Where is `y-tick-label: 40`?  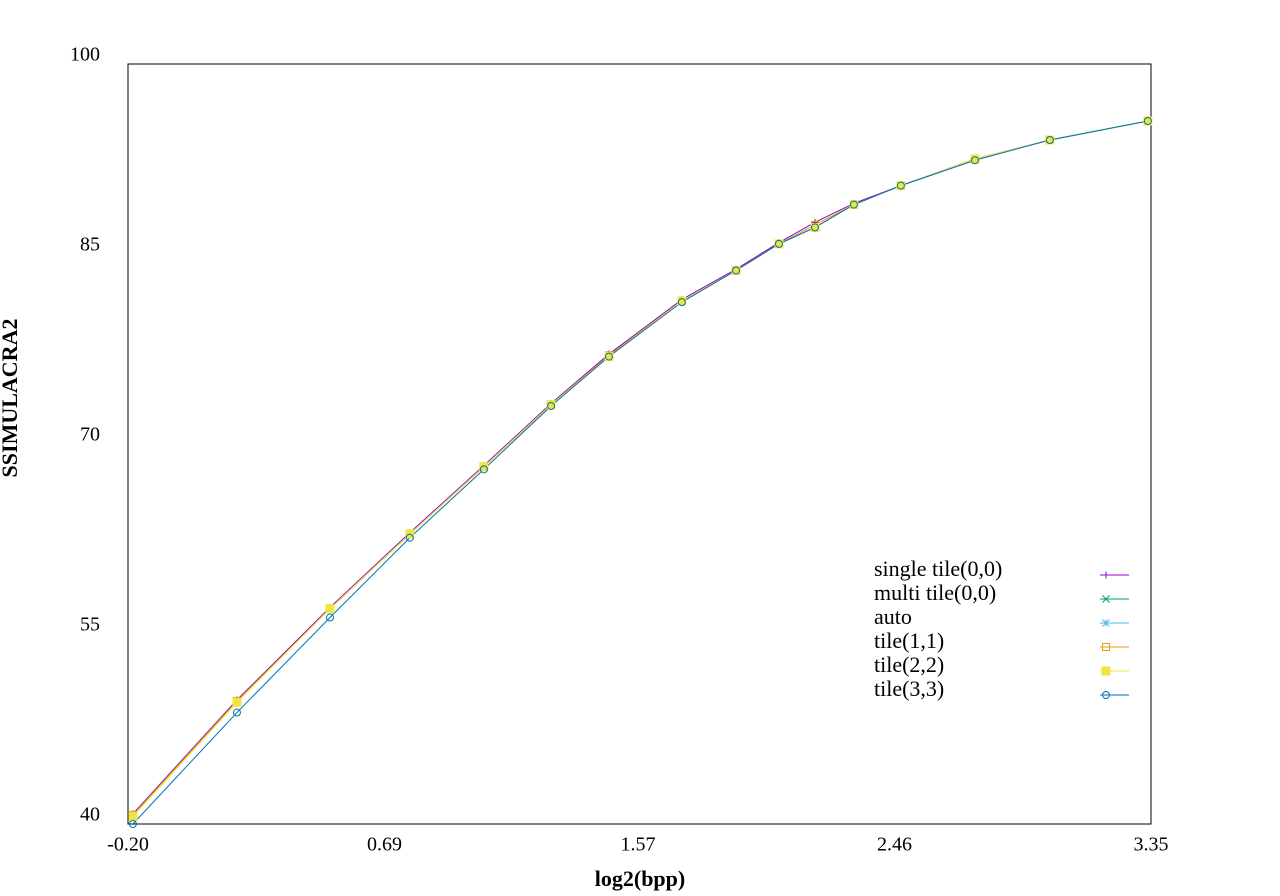 y-tick-label: 40 is located at coordinates (90, 815).